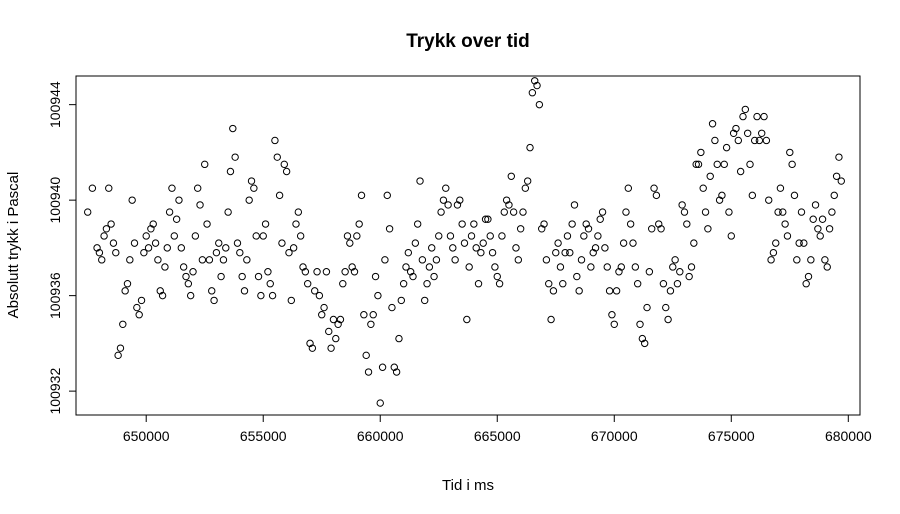 This screenshot has width=900, height=514. What do you see at coordinates (731, 436) in the screenshot?
I see `x-tick-label: 675000` at bounding box center [731, 436].